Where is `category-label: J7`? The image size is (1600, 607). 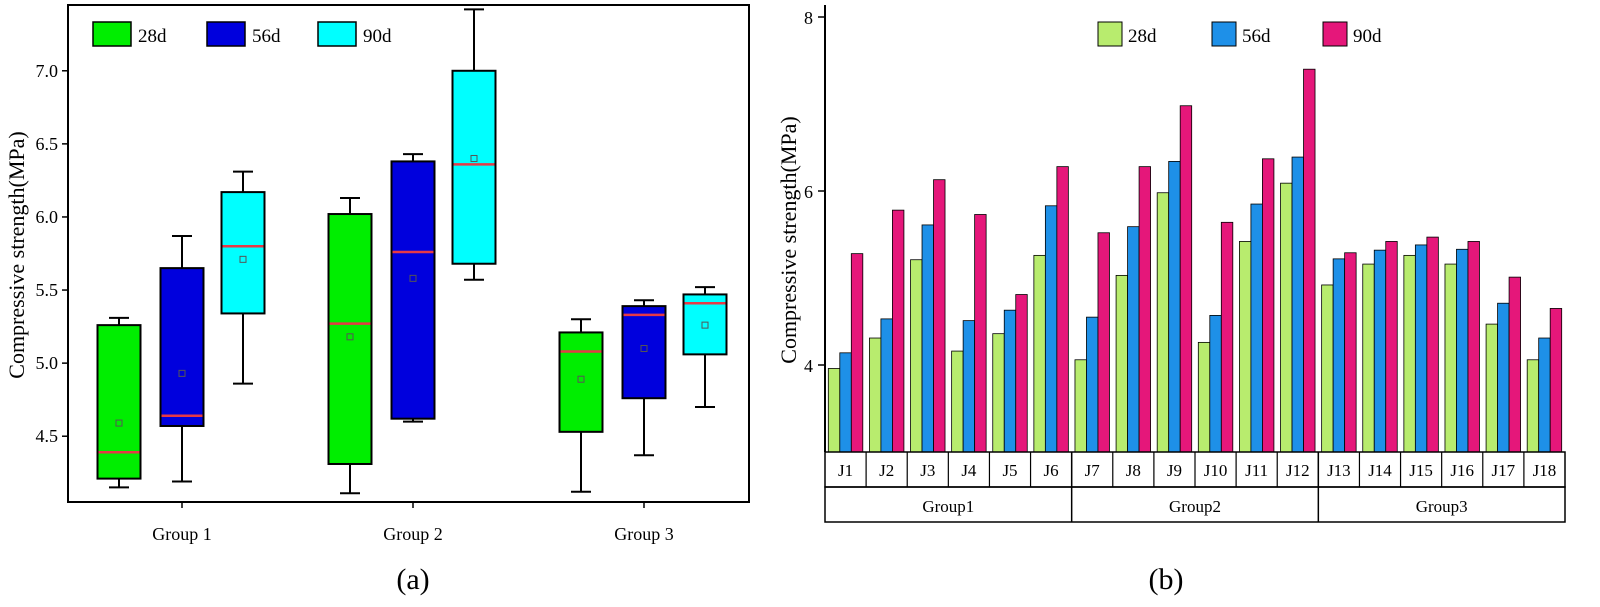
category-label: J7 is located at coordinates (1093, 470).